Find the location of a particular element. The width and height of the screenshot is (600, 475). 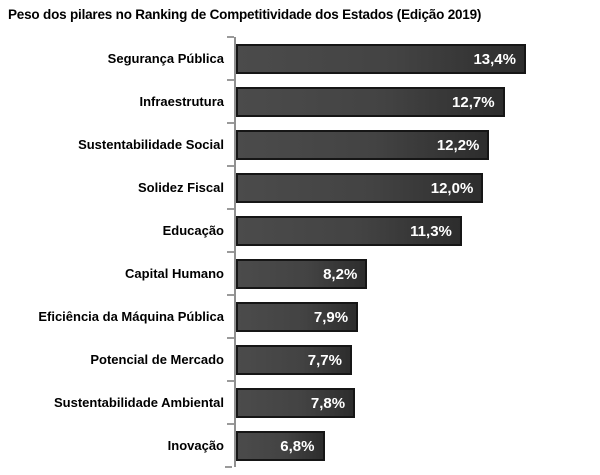

bar-row: Solidez Fiscal 12,0% is located at coordinates (300, 187).